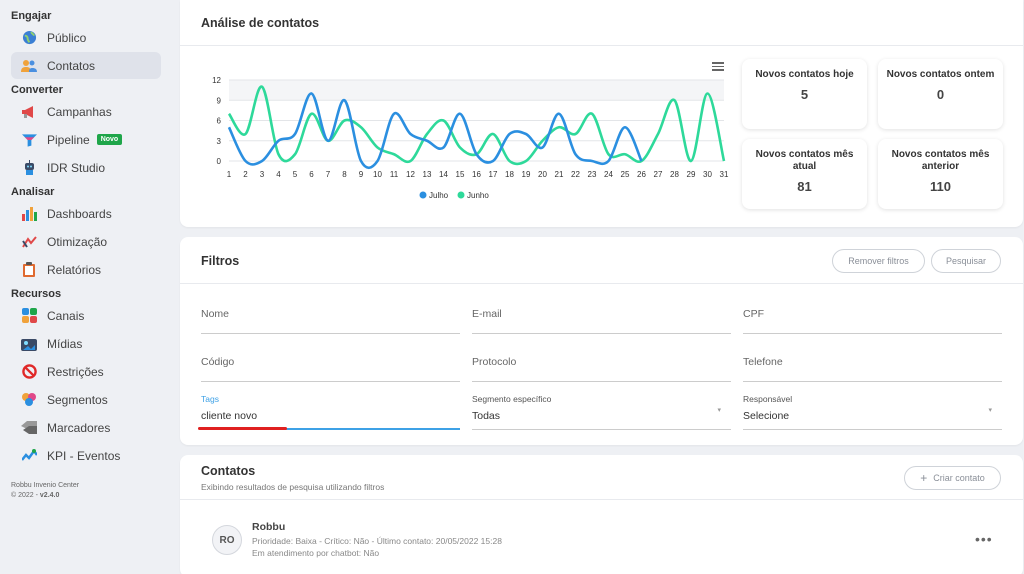 This screenshot has height=574, width=1024. What do you see at coordinates (219, 100) in the screenshot?
I see `y-tick-label: 9` at bounding box center [219, 100].